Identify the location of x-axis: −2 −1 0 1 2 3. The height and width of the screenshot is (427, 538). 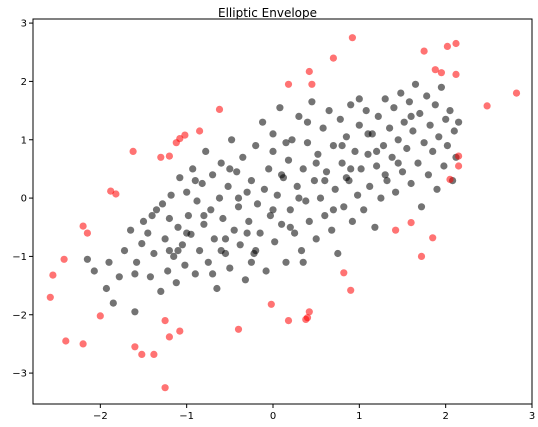
(314, 413).